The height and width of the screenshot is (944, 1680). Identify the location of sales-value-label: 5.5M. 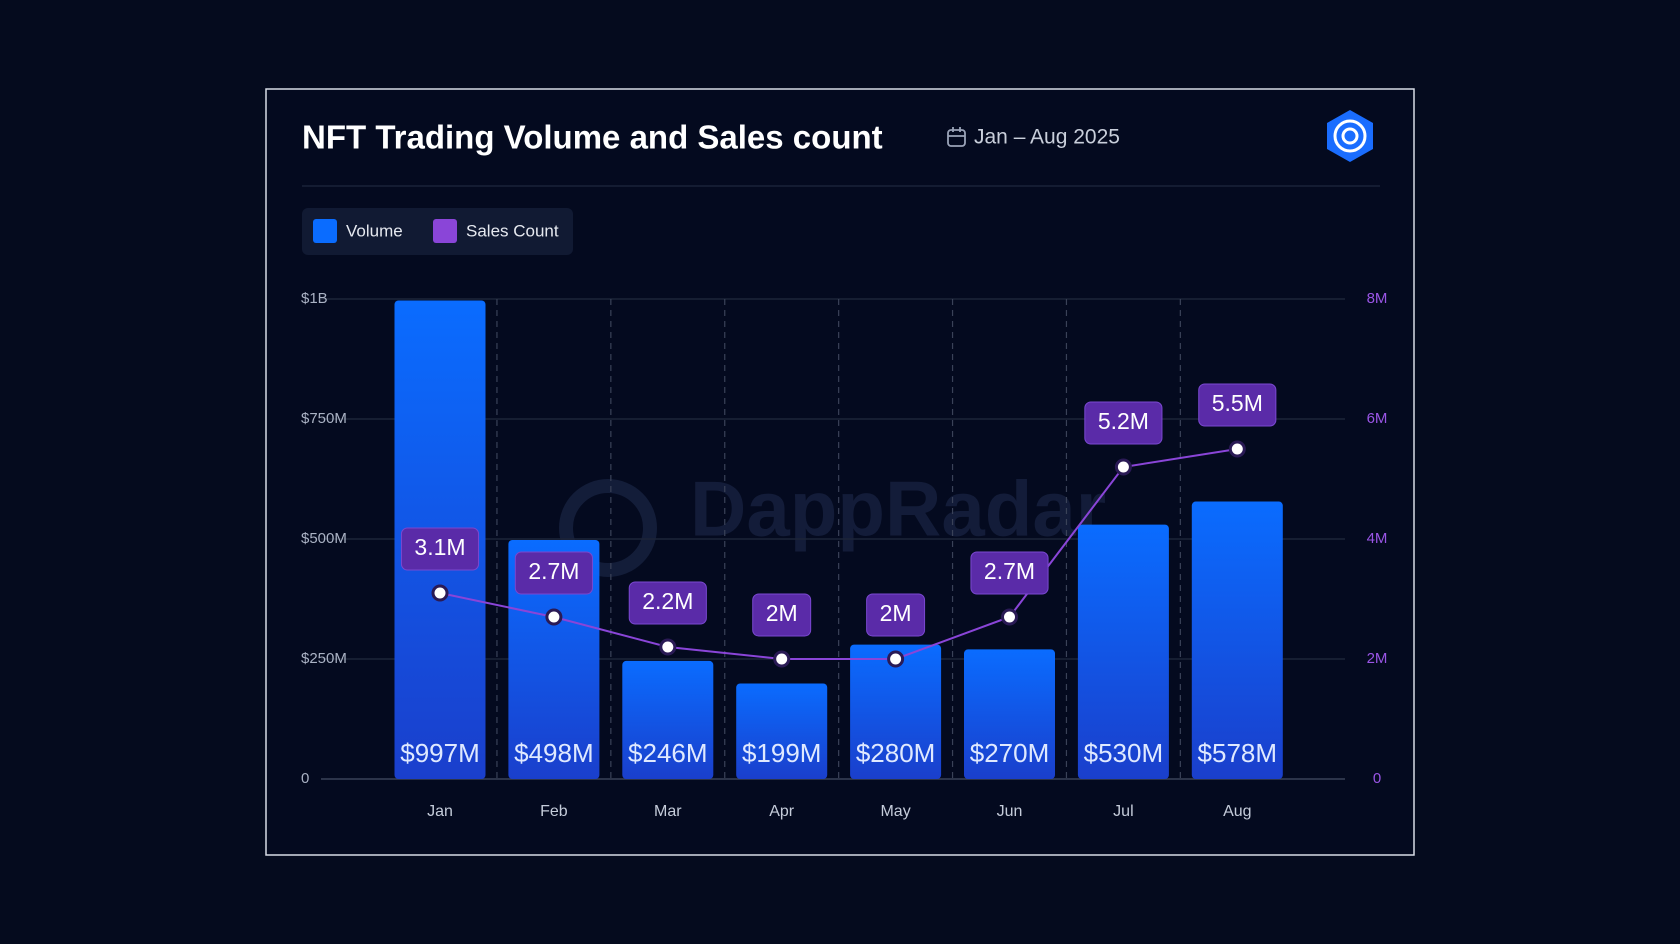
(1237, 403).